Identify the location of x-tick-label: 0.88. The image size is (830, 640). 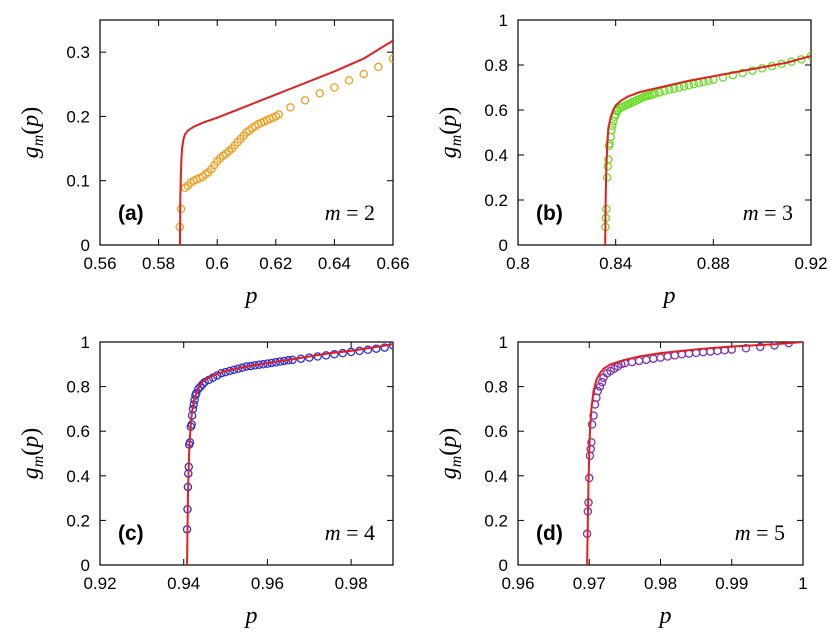
(713, 263).